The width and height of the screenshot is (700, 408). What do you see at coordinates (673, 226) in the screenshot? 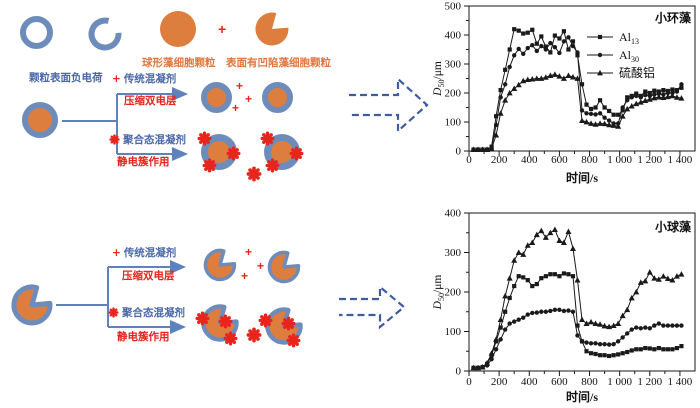
I see `chart-title: 小球藻` at bounding box center [673, 226].